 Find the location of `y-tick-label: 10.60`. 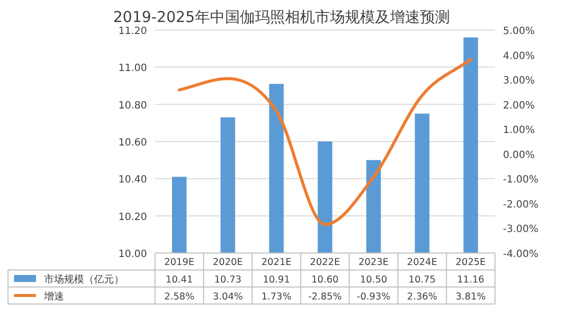

y-tick-label: 10.60 is located at coordinates (132, 143).